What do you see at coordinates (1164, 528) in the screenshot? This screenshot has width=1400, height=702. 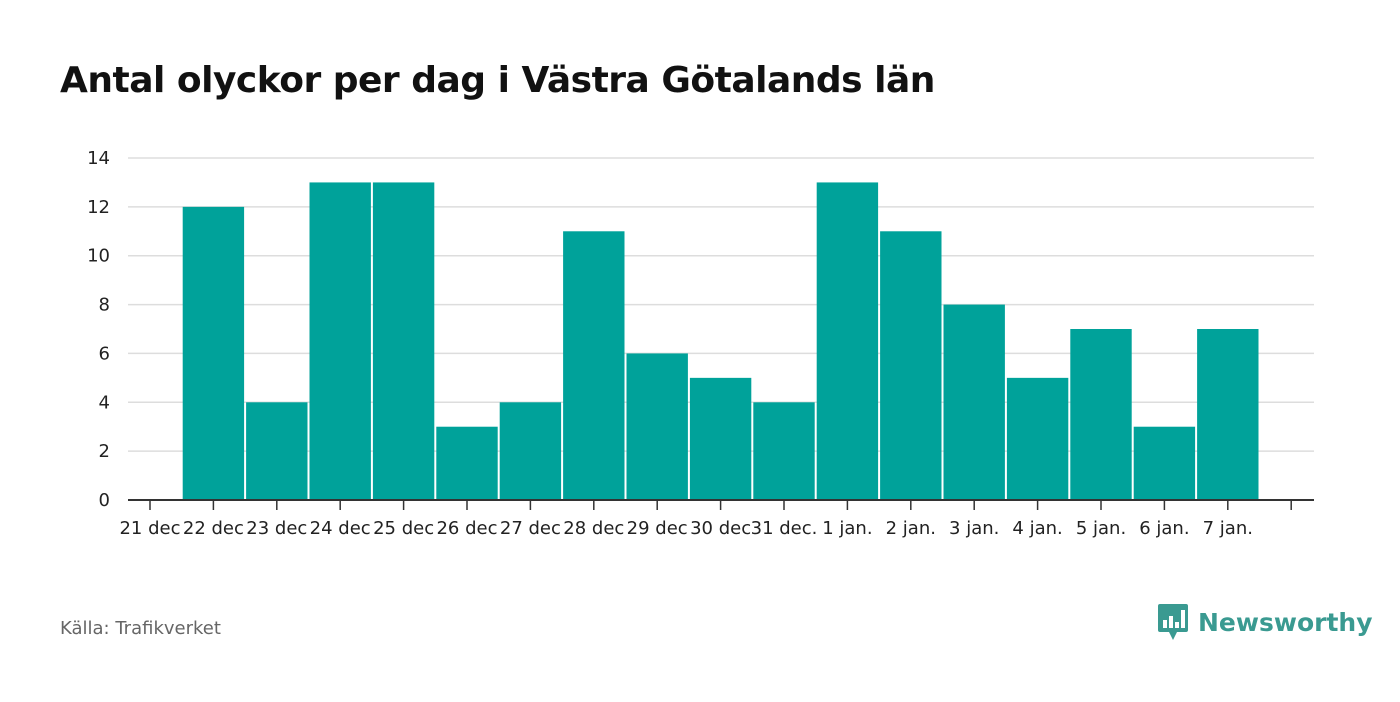 I see `x-tick-label: 6 jan.` at bounding box center [1164, 528].